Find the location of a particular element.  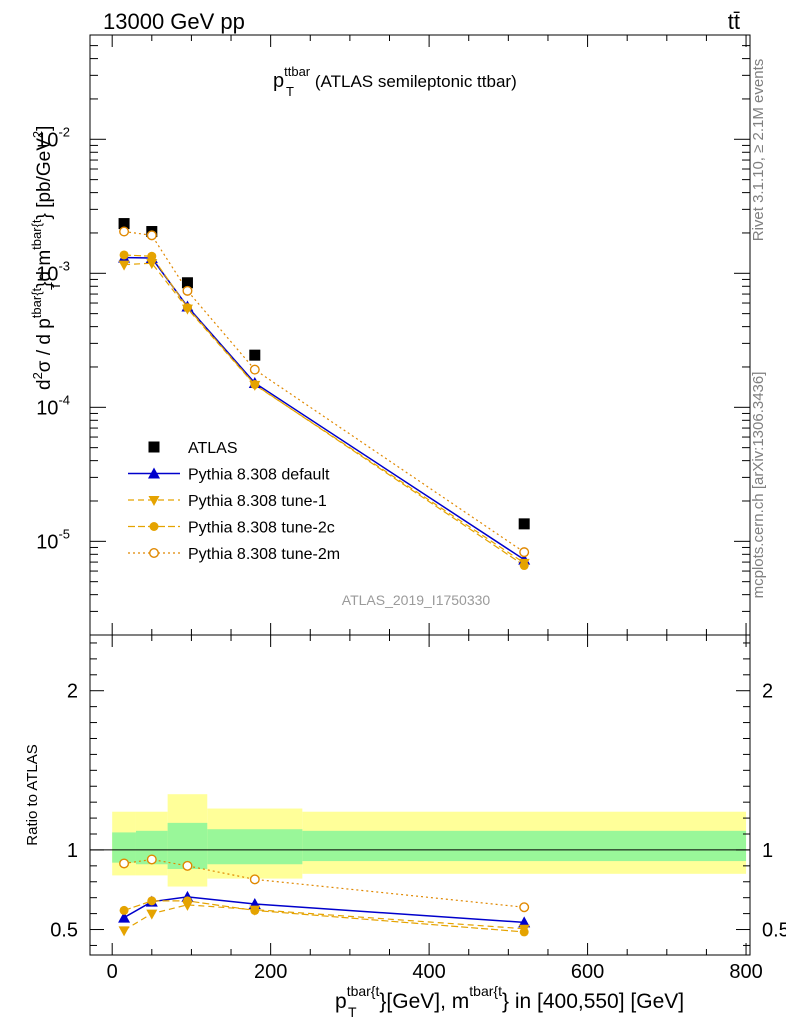

main-y-tick-exponent: -5 is located at coordinates (64, 533).